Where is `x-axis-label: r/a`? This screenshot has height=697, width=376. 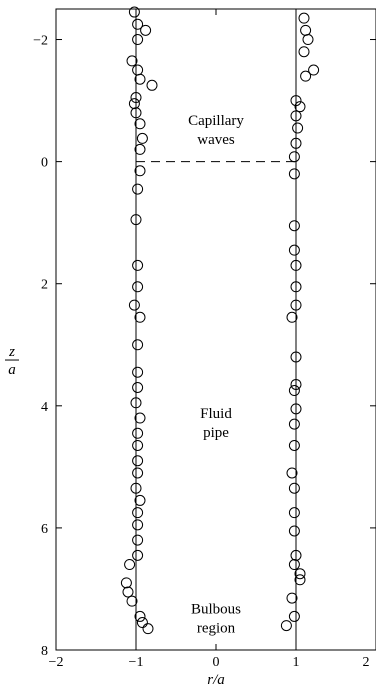 x-axis-label: r/a is located at coordinates (216, 680).